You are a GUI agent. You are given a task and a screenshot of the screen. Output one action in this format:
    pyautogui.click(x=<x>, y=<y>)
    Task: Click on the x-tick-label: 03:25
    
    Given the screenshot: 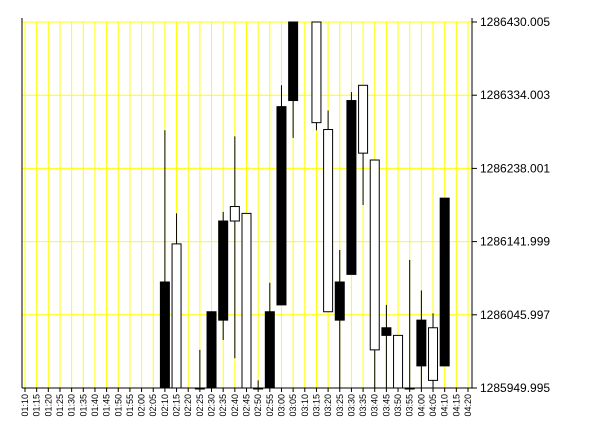 What is the action you would take?
    pyautogui.click(x=340, y=405)
    